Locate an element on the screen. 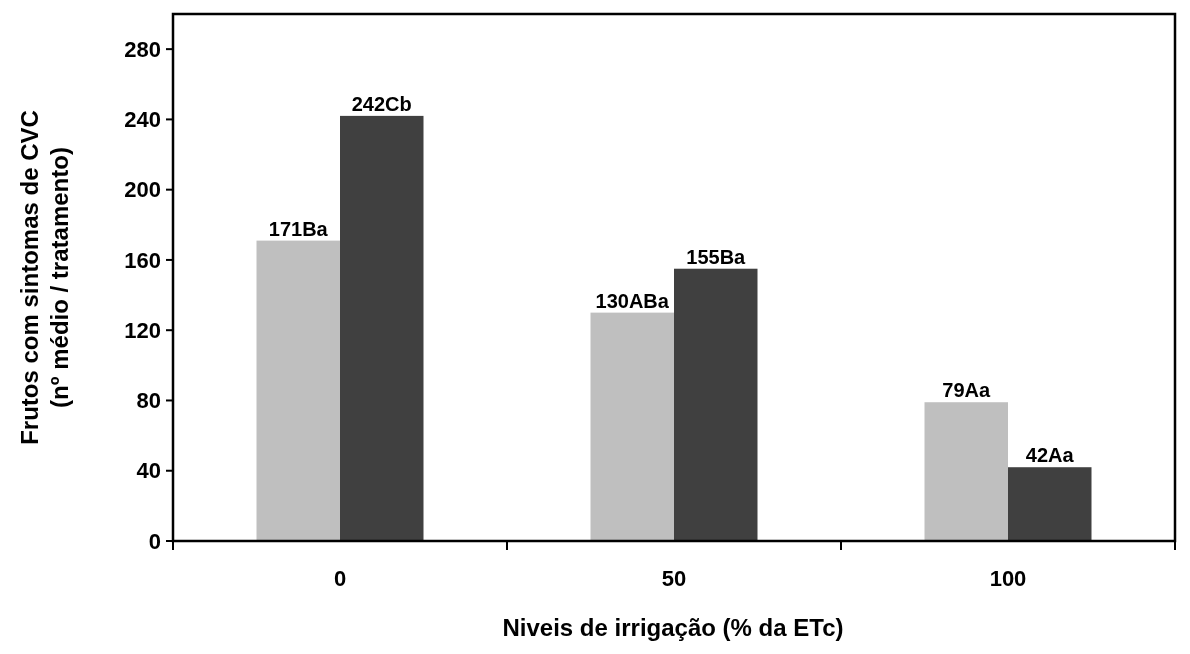  data-label: 155Ba is located at coordinates (716, 256).